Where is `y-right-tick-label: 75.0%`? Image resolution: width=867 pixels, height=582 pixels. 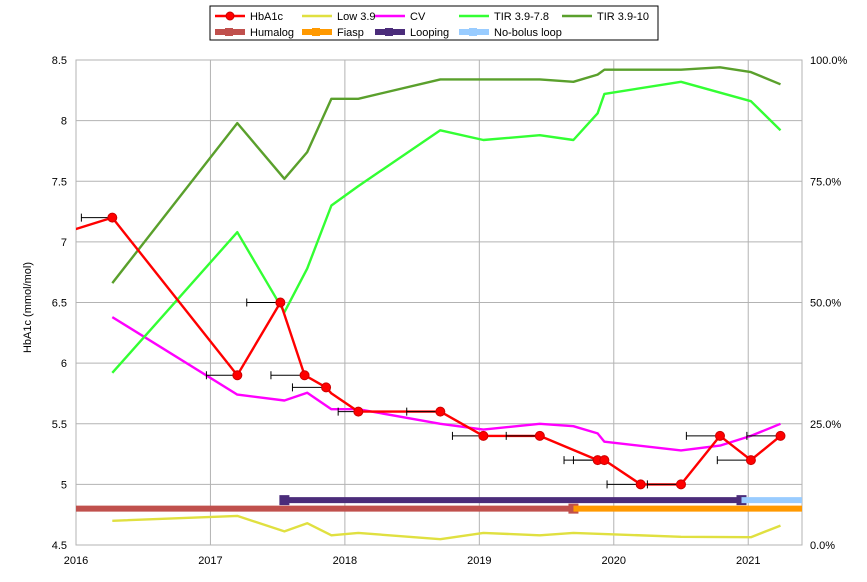 y-right-tick-label: 75.0% is located at coordinates (825, 182).